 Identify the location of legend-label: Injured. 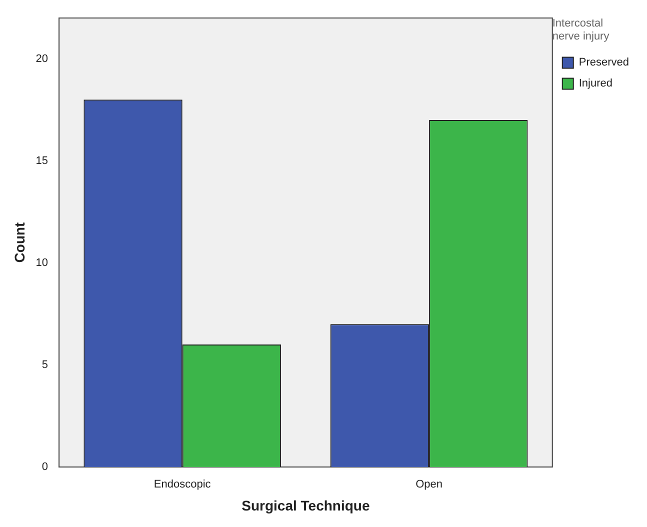
(595, 84).